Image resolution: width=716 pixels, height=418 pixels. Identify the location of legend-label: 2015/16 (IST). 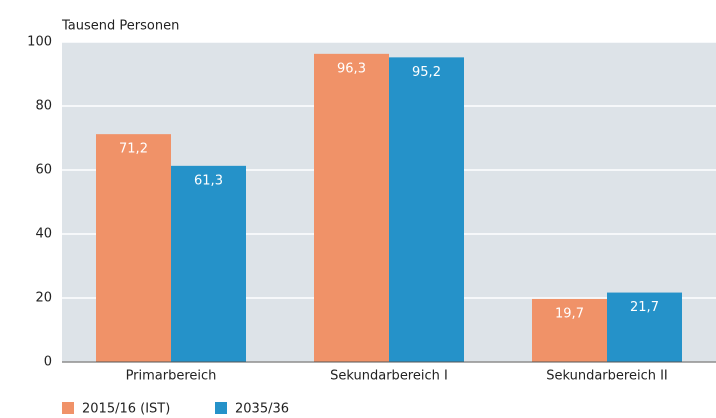
(126, 409).